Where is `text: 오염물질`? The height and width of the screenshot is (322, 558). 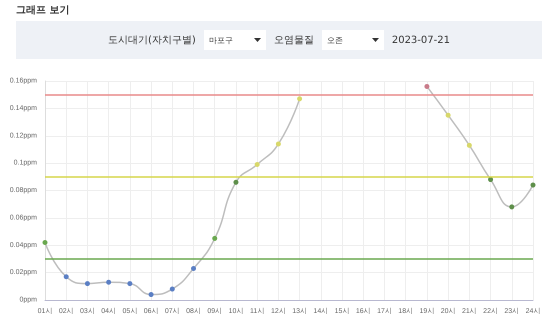 text: 오염물질 is located at coordinates (294, 40).